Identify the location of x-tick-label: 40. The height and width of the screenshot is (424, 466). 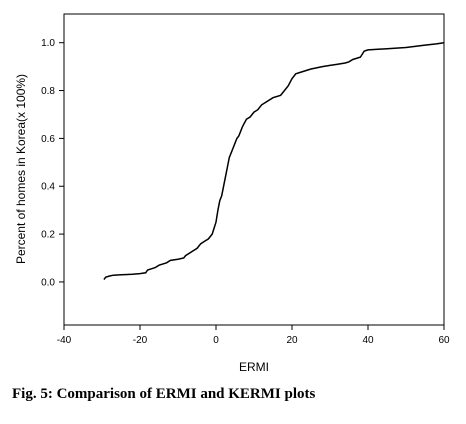
(368, 340).